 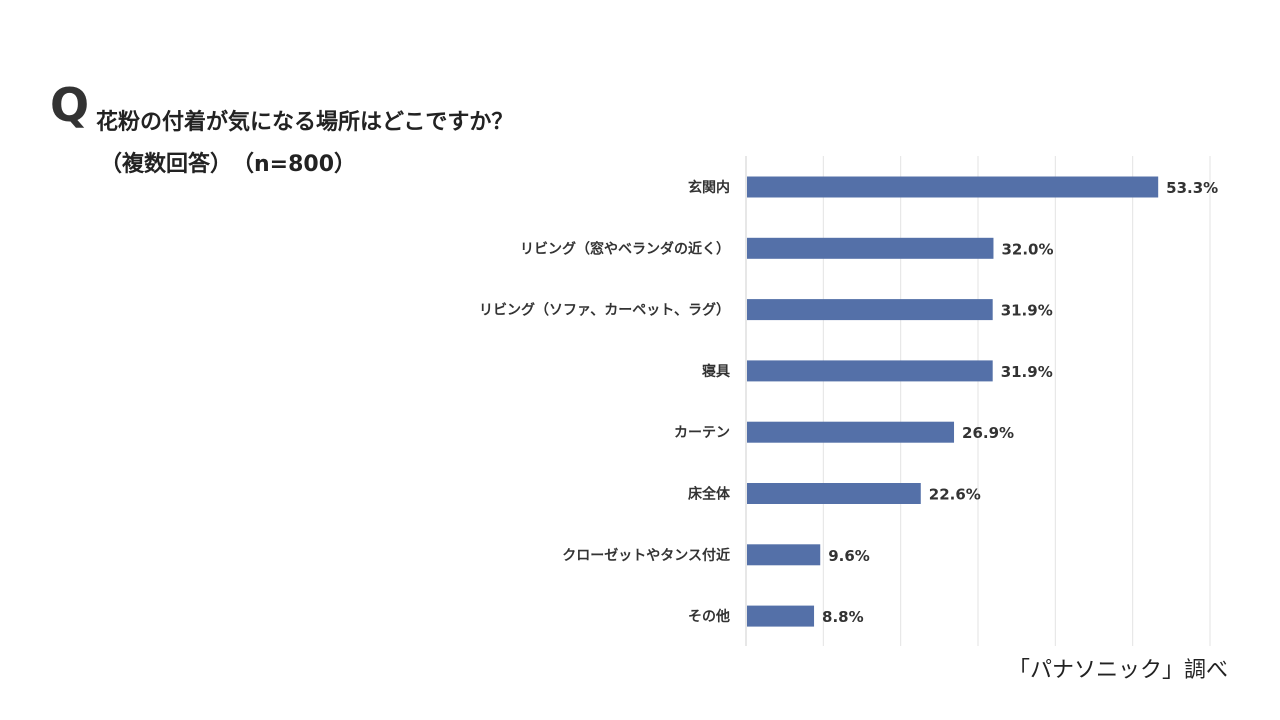 I want to click on question-mark-letter: Q, so click(x=70, y=105).